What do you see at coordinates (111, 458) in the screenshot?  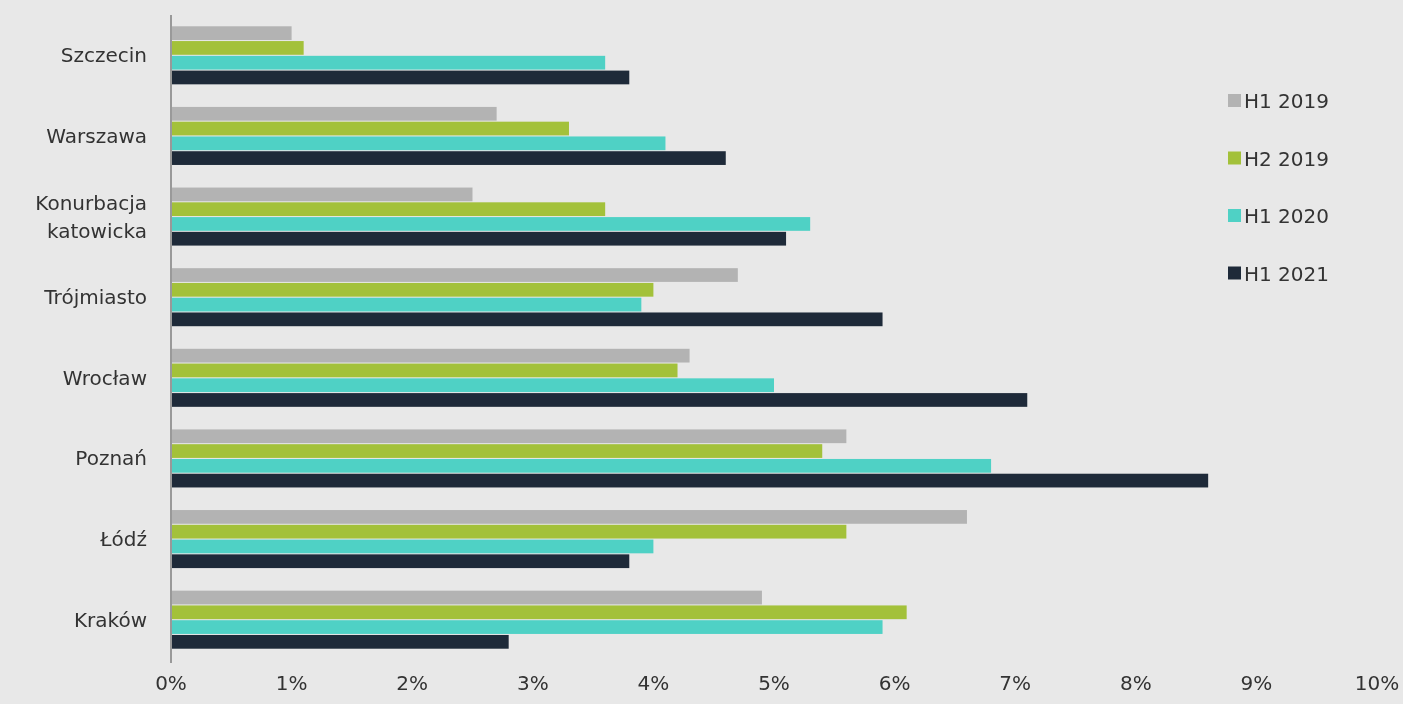 I see `y-tick-label: Poznań` at bounding box center [111, 458].